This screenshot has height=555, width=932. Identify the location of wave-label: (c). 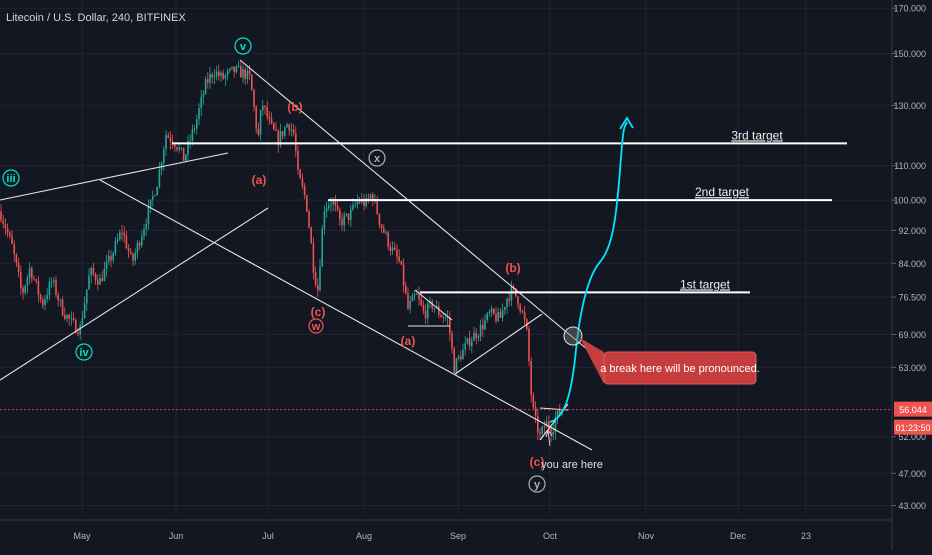
(537, 462).